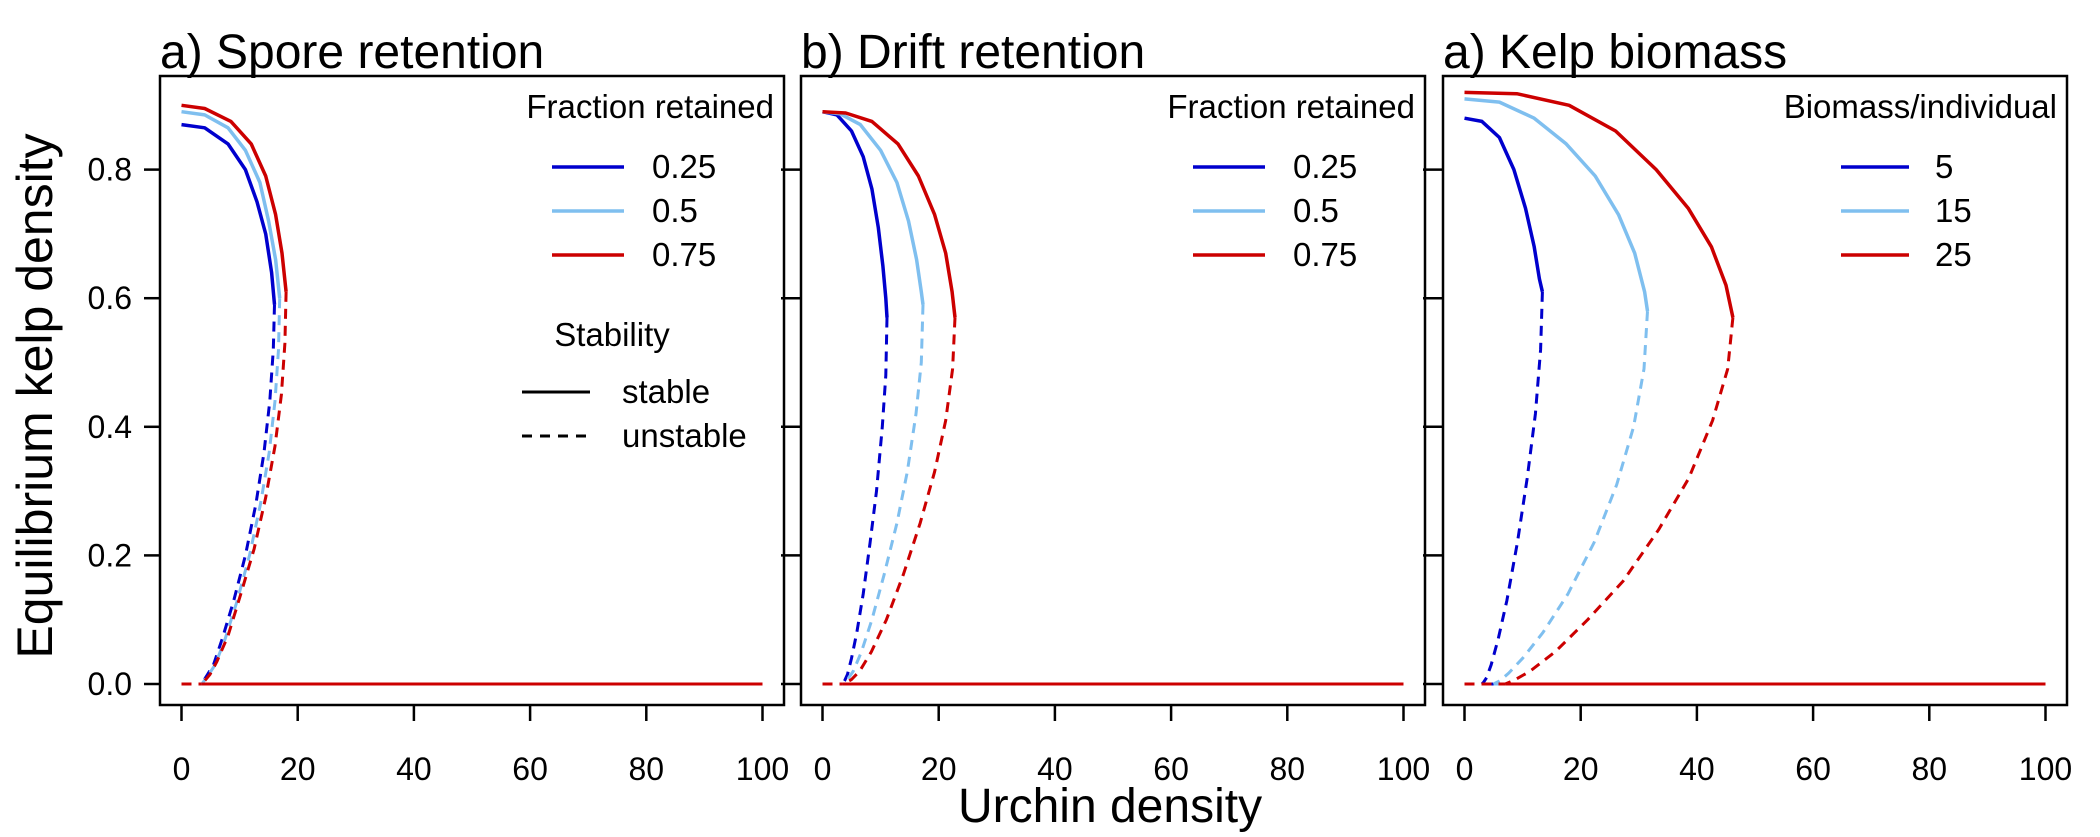  I want to click on stability-legend-title: Stability, so click(612, 334).